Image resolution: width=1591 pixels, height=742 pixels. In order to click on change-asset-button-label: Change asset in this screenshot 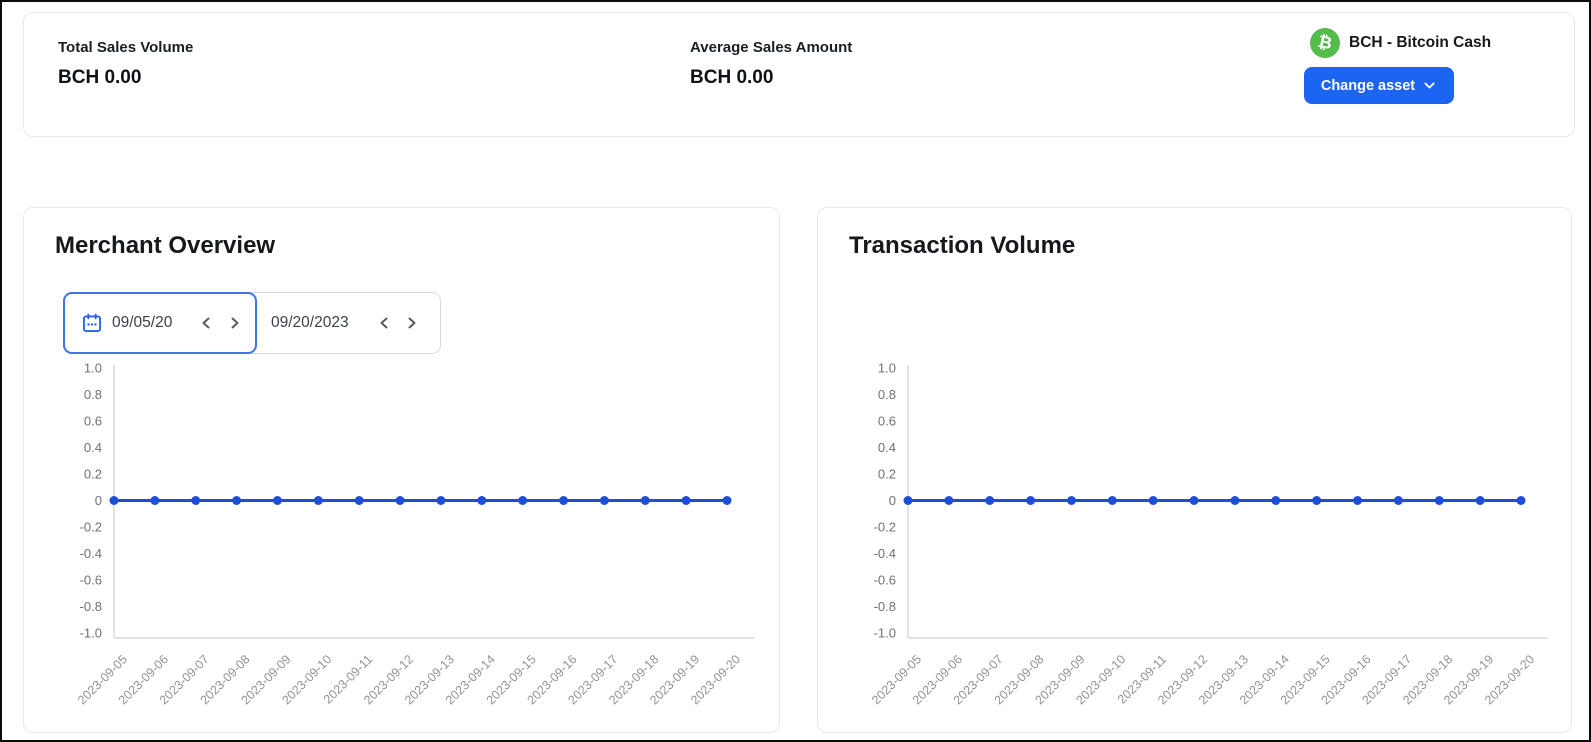, I will do `click(1368, 85)`.